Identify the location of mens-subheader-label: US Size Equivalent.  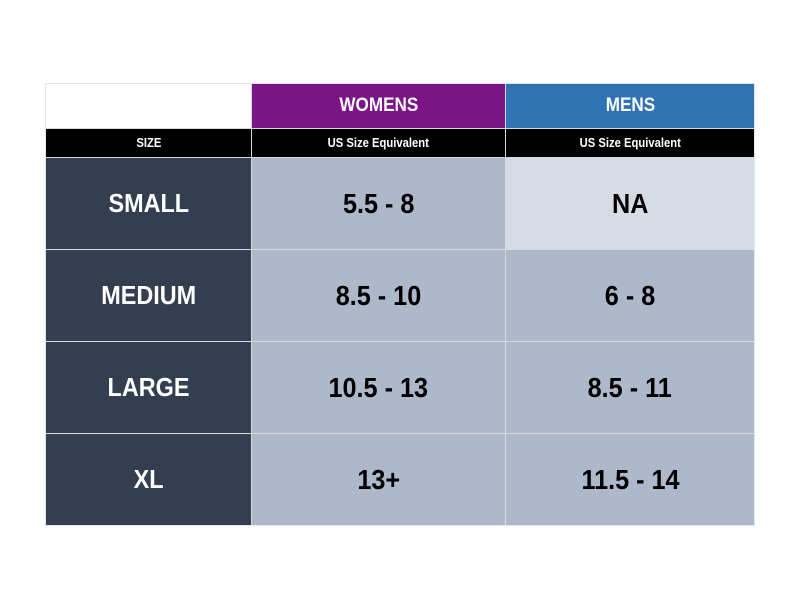
(630, 143).